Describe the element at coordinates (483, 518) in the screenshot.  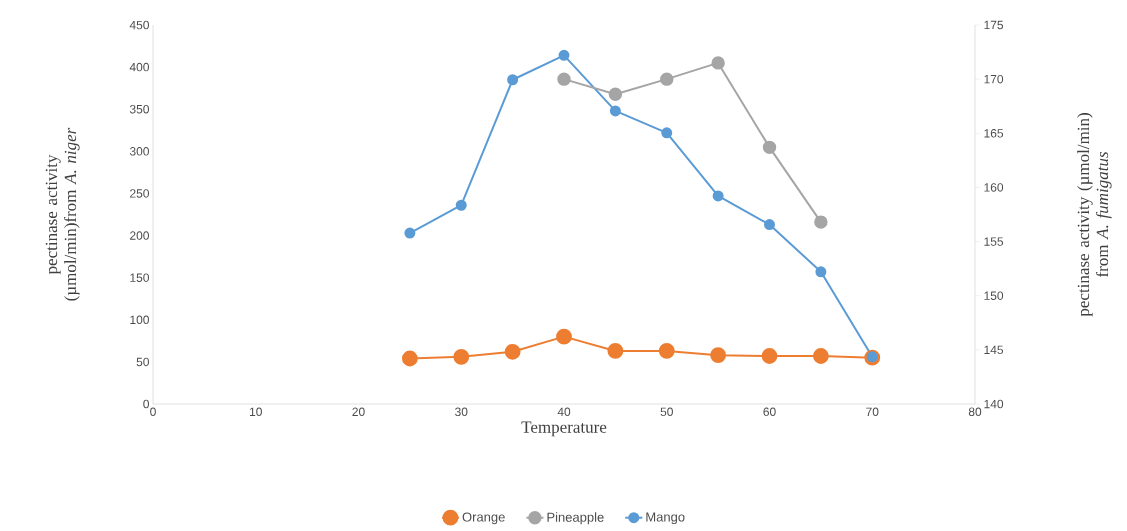
I see `legend-label: Orange` at that location.